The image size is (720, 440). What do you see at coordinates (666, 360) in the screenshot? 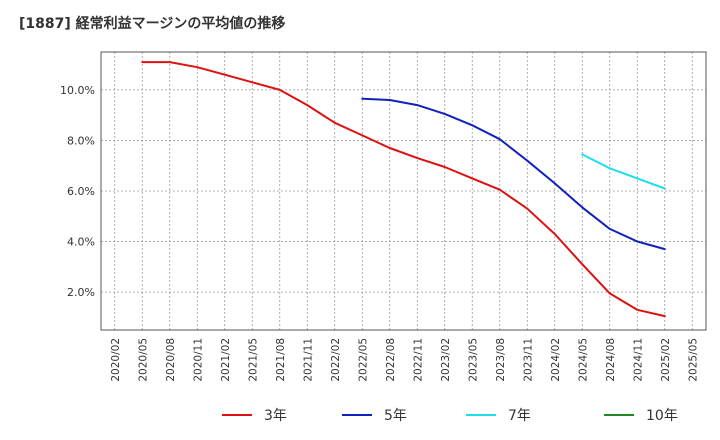
I see `x-tick-label: 2025/02` at bounding box center [666, 360].